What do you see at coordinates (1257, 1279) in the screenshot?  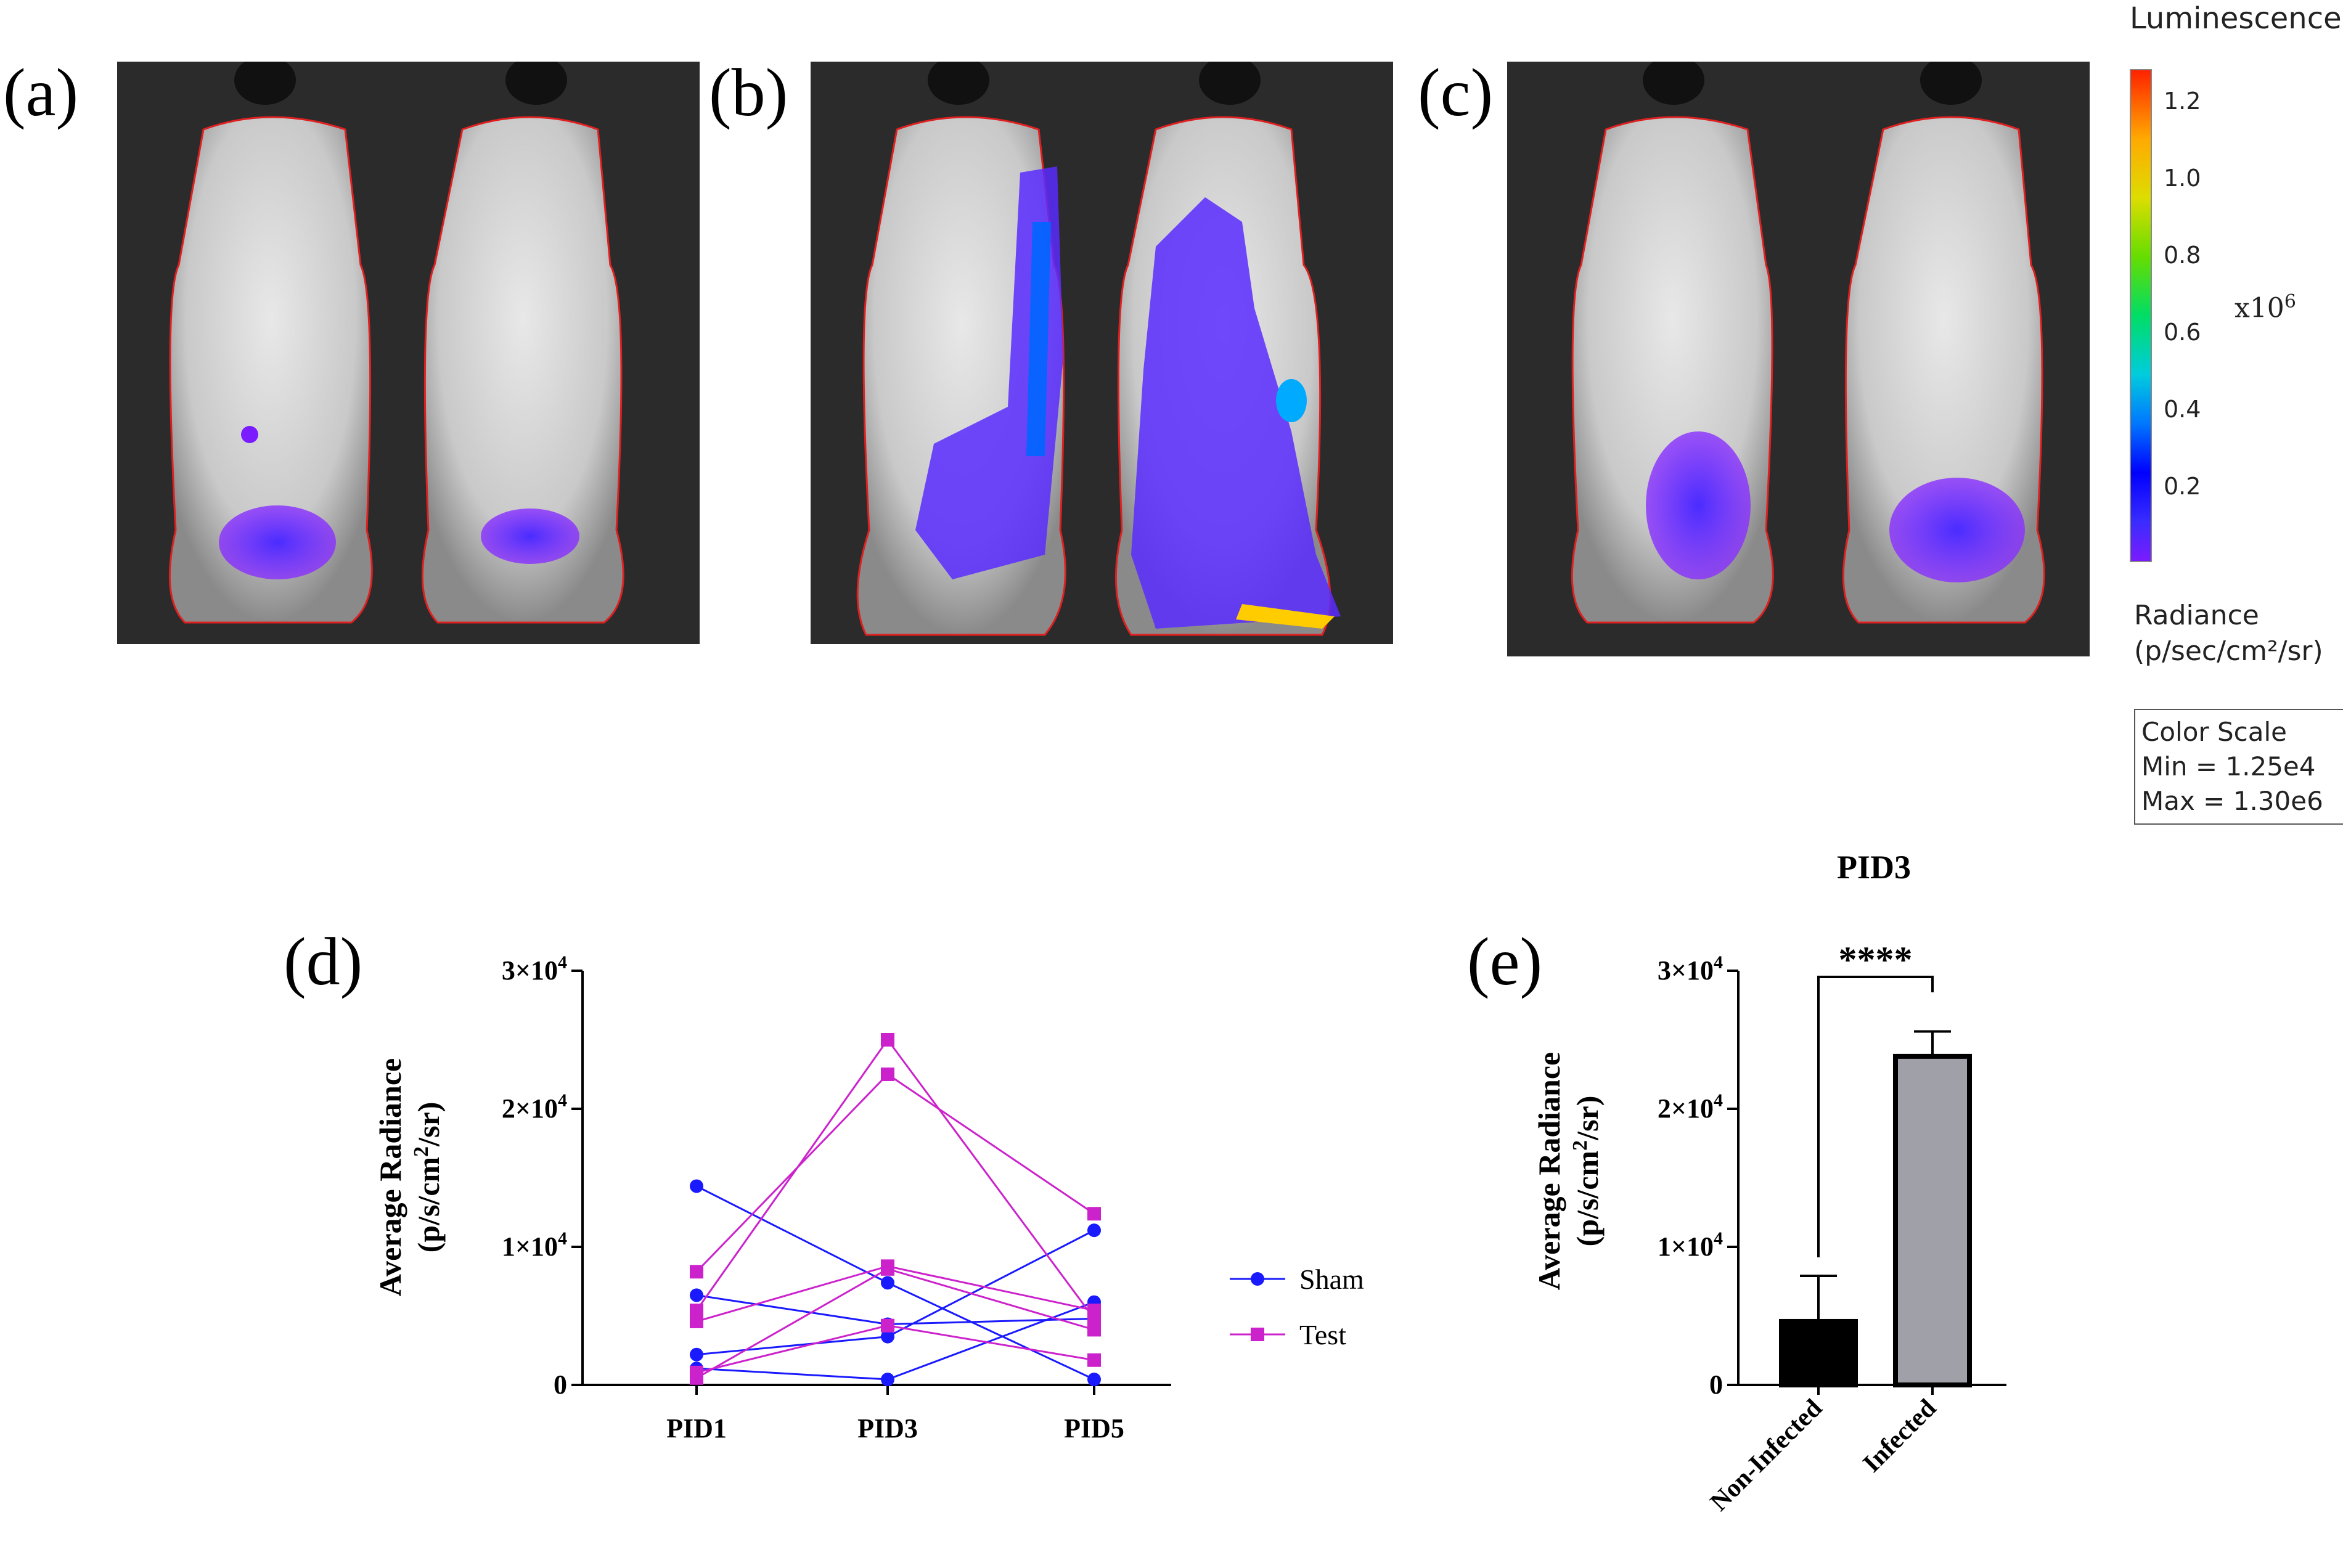 I see `legend-marker-sham` at bounding box center [1257, 1279].